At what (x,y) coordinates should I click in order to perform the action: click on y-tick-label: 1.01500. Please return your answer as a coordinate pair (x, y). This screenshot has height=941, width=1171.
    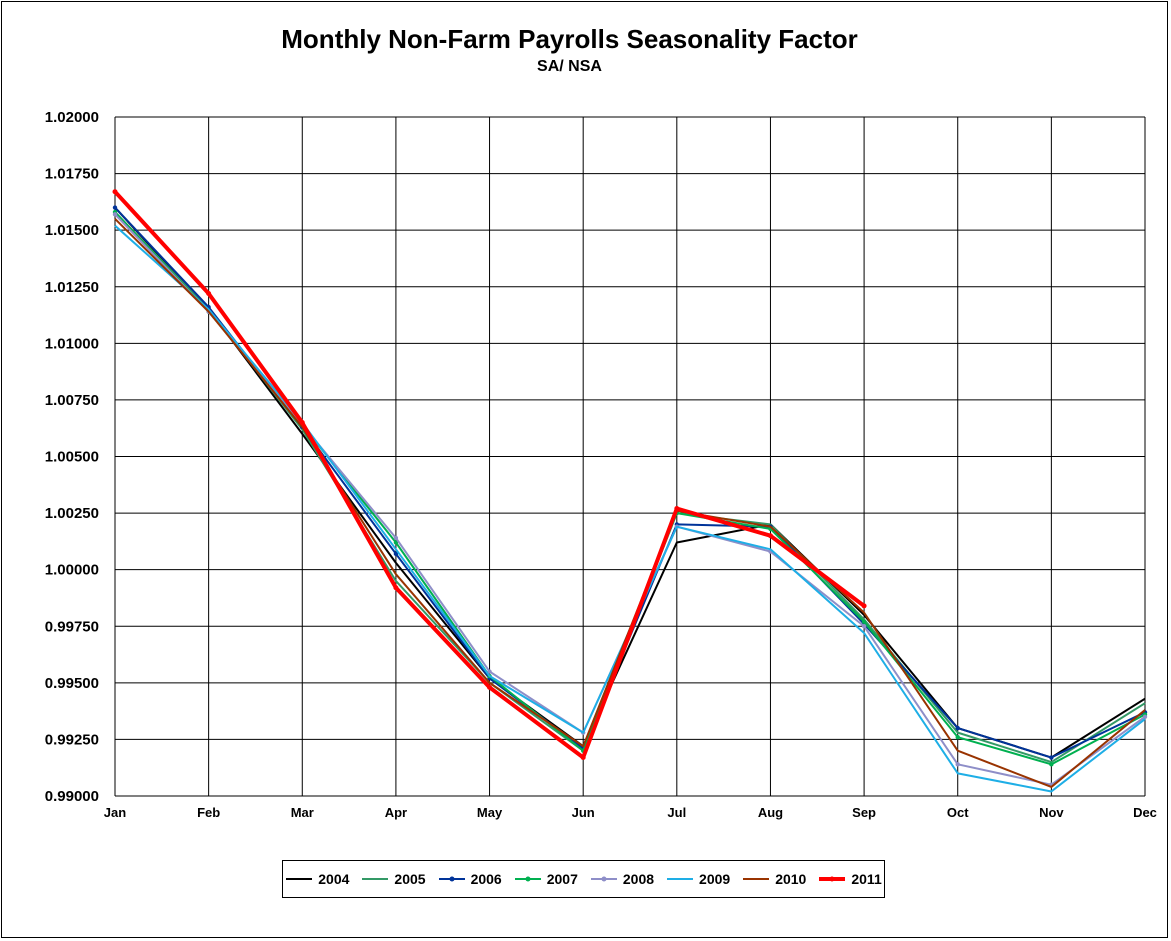
    Looking at the image, I should click on (72, 230).